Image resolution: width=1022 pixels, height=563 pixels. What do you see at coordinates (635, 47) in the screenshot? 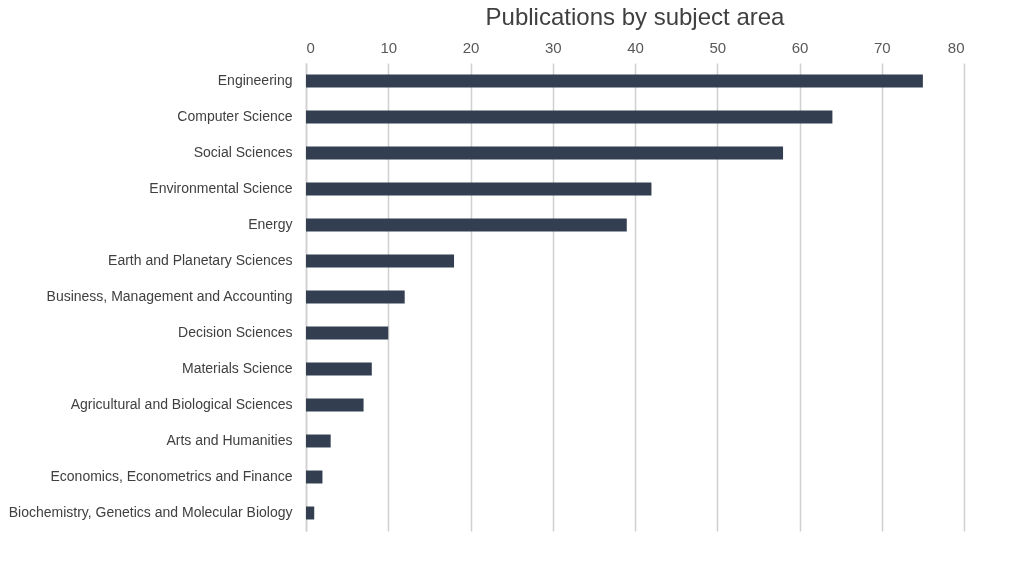
I see `x-tick-label: 40` at bounding box center [635, 47].